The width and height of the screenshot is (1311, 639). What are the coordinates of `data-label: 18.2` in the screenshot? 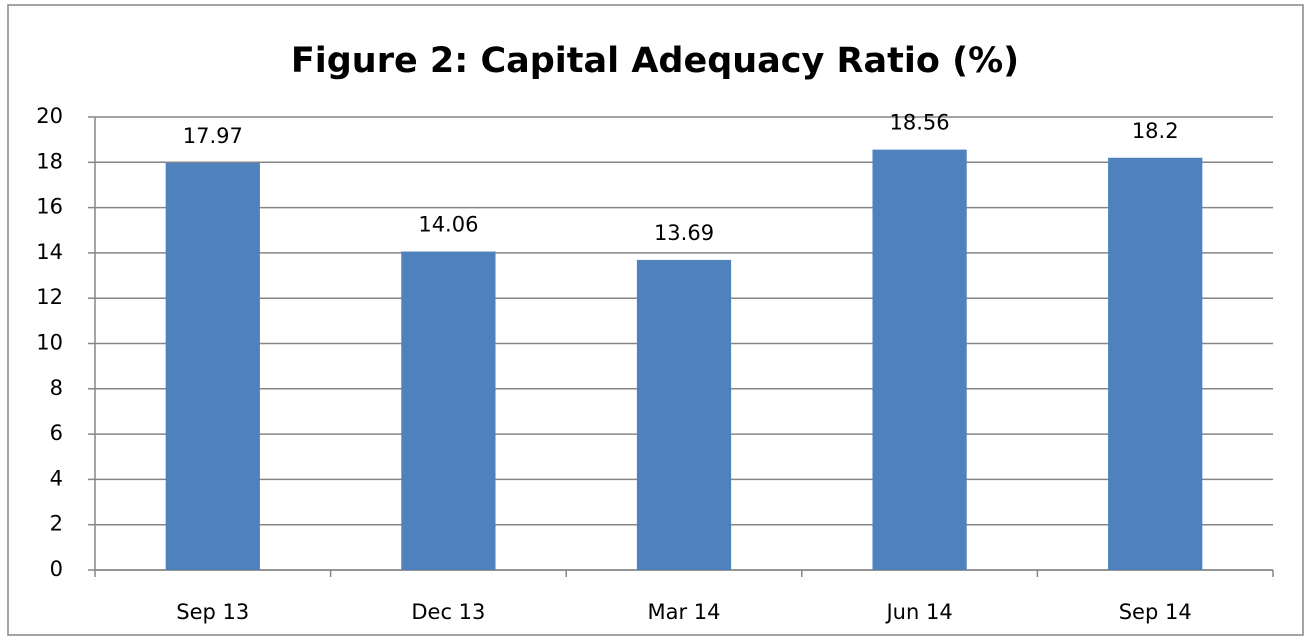 It's located at (1155, 131).